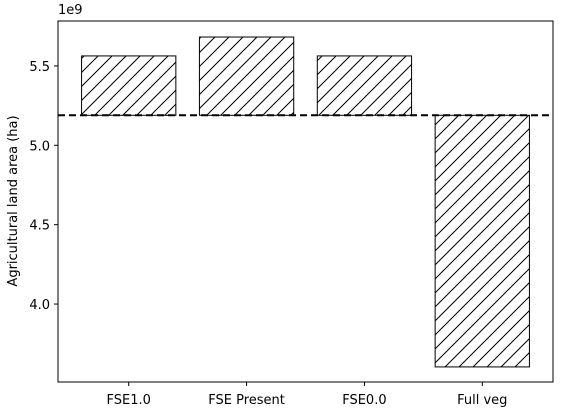 The width and height of the screenshot is (562, 413). What do you see at coordinates (364, 400) in the screenshot?
I see `x-tick-label: FSE0.0` at bounding box center [364, 400].